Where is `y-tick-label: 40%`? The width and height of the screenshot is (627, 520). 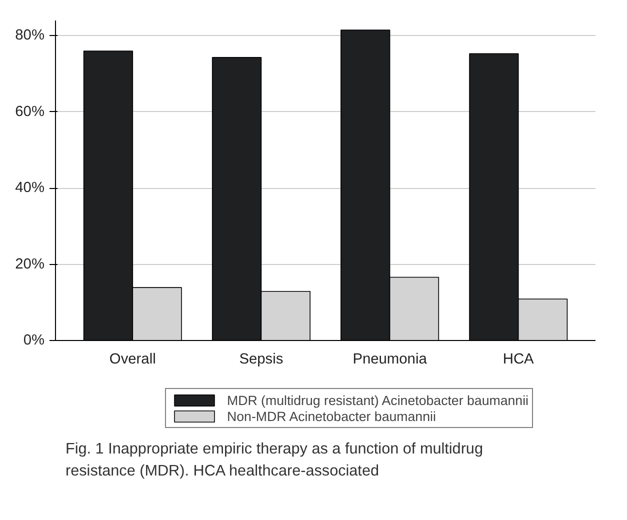 y-tick-label: 40% is located at coordinates (30, 188).